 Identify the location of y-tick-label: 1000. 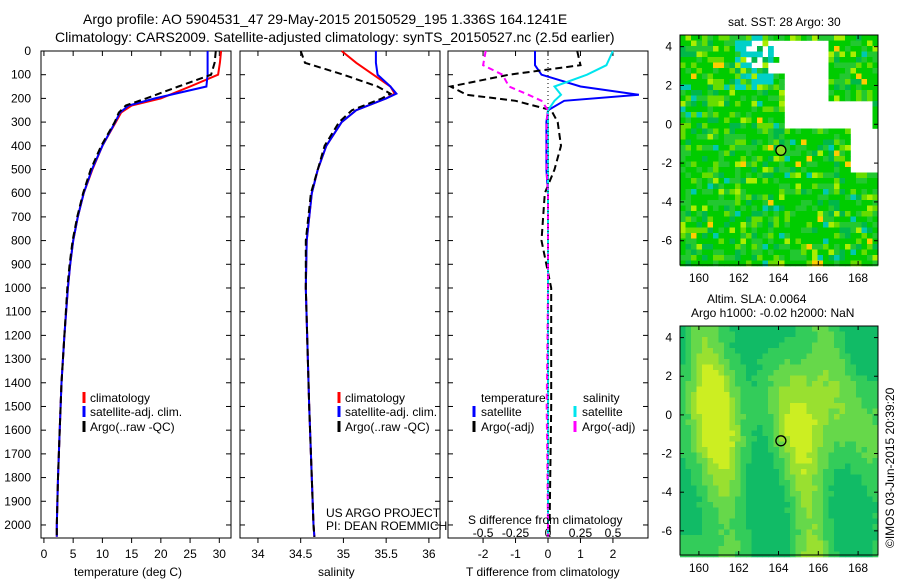
(17, 288).